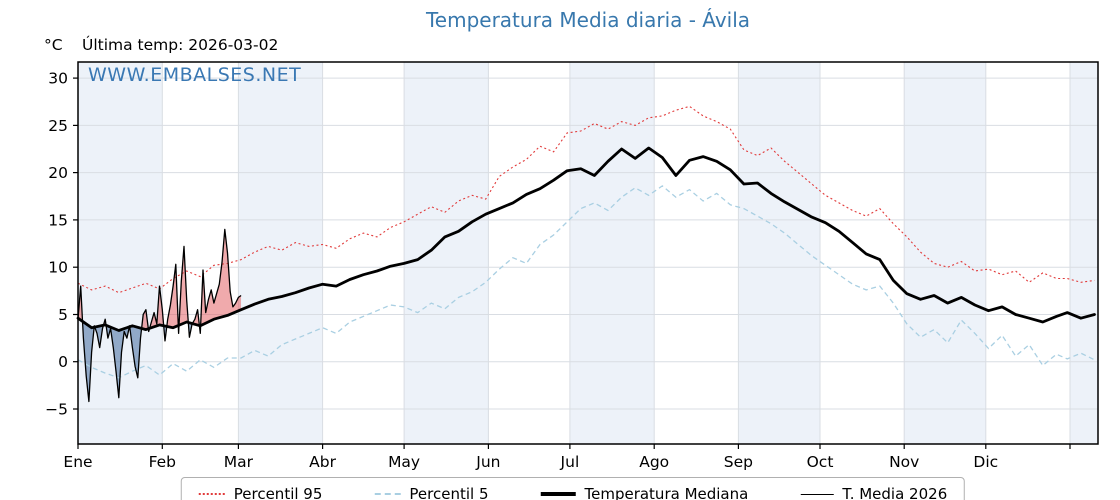  What do you see at coordinates (63, 315) in the screenshot?
I see `y-tick-label: 5` at bounding box center [63, 315].